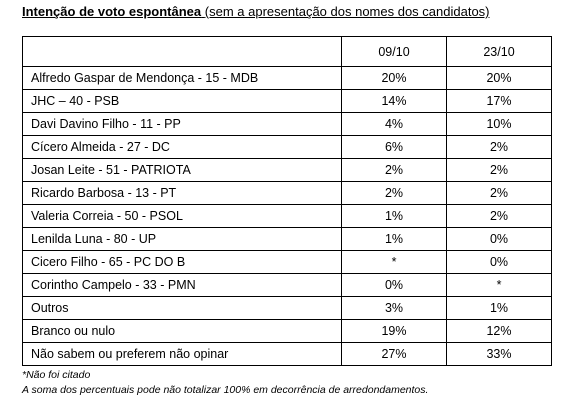  Describe the element at coordinates (182, 124) in the screenshot. I see `label-cell: Davi Davino Filho - 11 - PP` at that location.